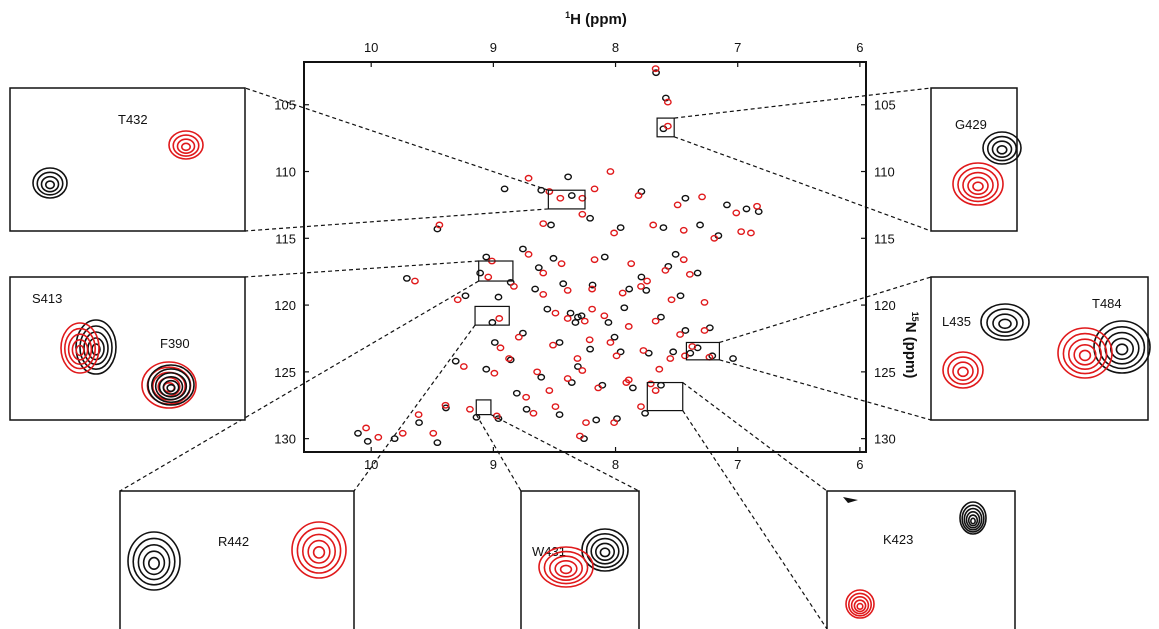 This screenshot has height=629, width=1159. I want to click on inset-s413-frame, so click(127, 348).